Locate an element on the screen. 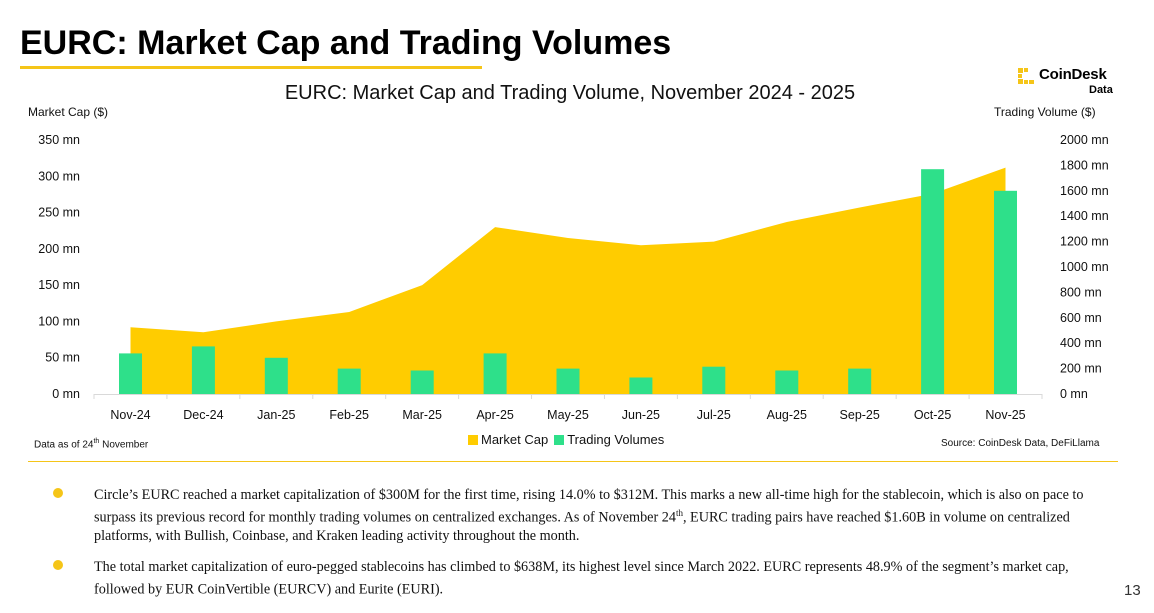 The height and width of the screenshot is (613, 1154). x-tick-label: Sep-25 is located at coordinates (860, 415).